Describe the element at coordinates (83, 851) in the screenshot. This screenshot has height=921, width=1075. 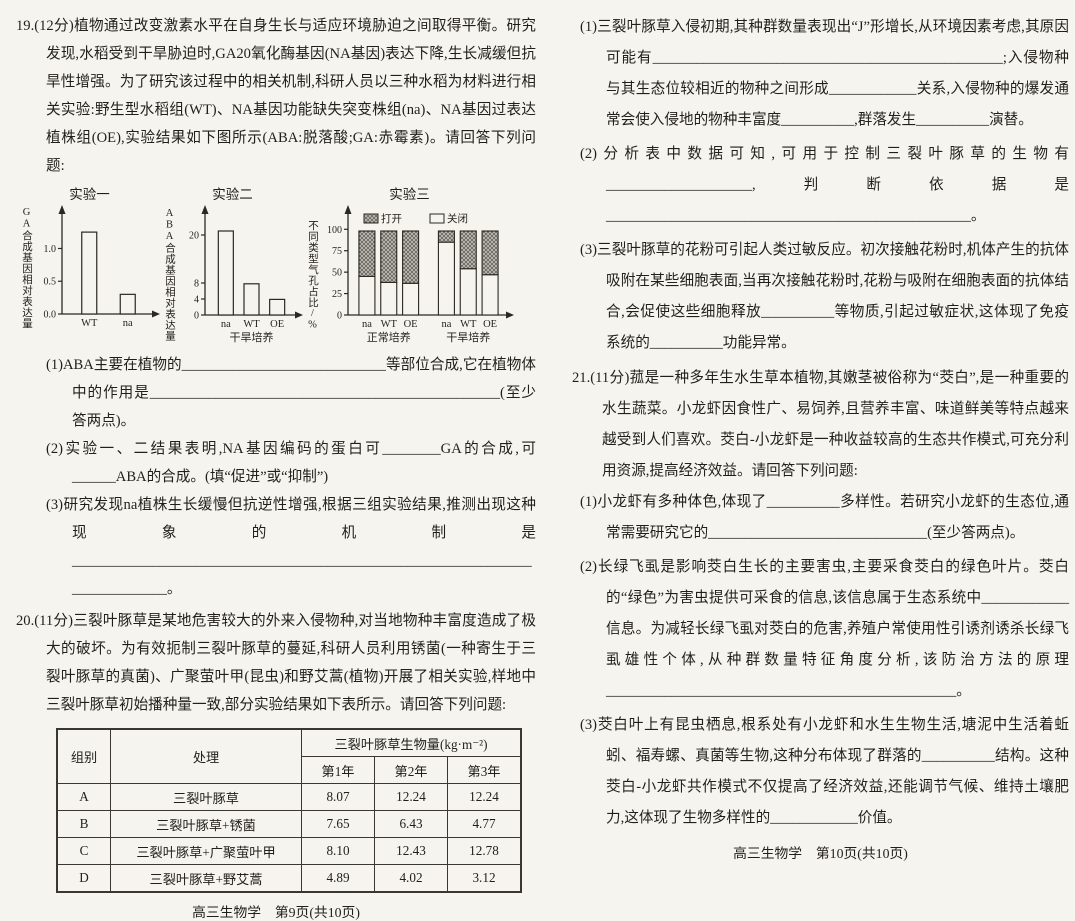
I see `cell-group: C` at that location.